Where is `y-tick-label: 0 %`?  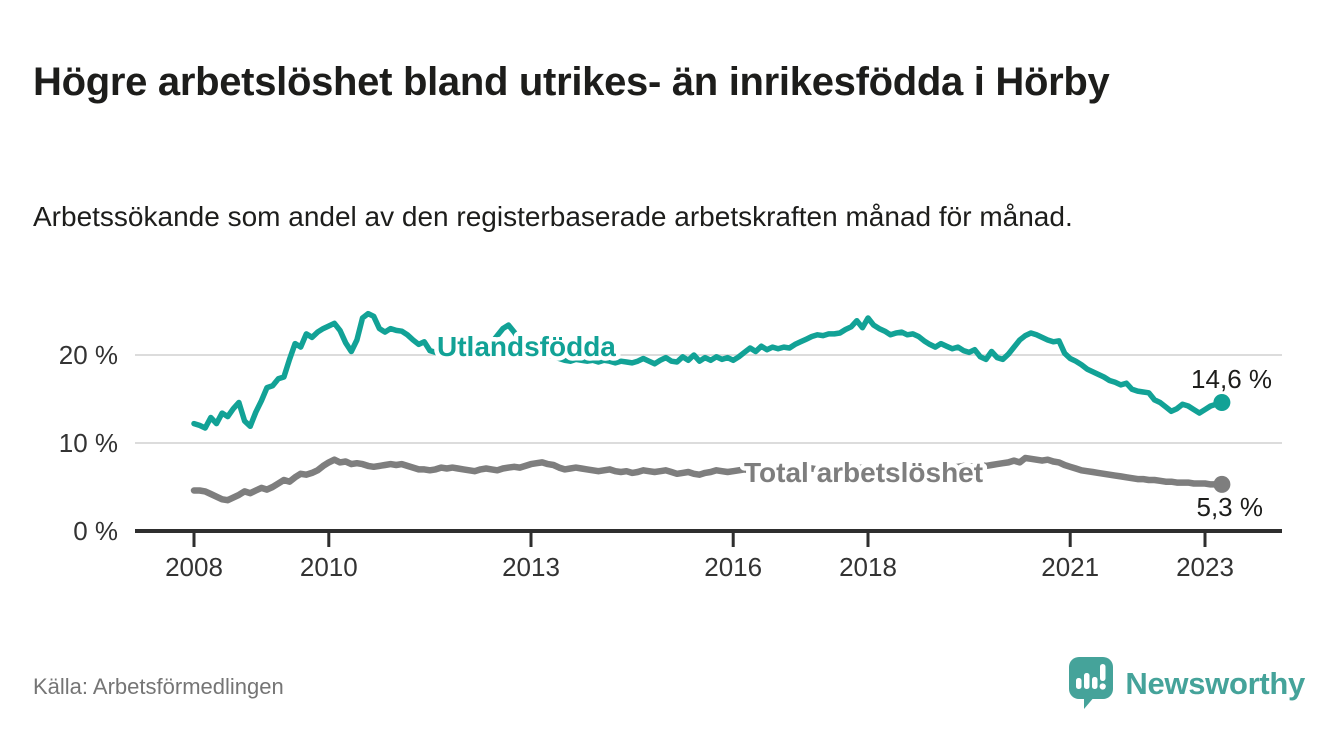
y-tick-label: 0 % is located at coordinates (95, 531).